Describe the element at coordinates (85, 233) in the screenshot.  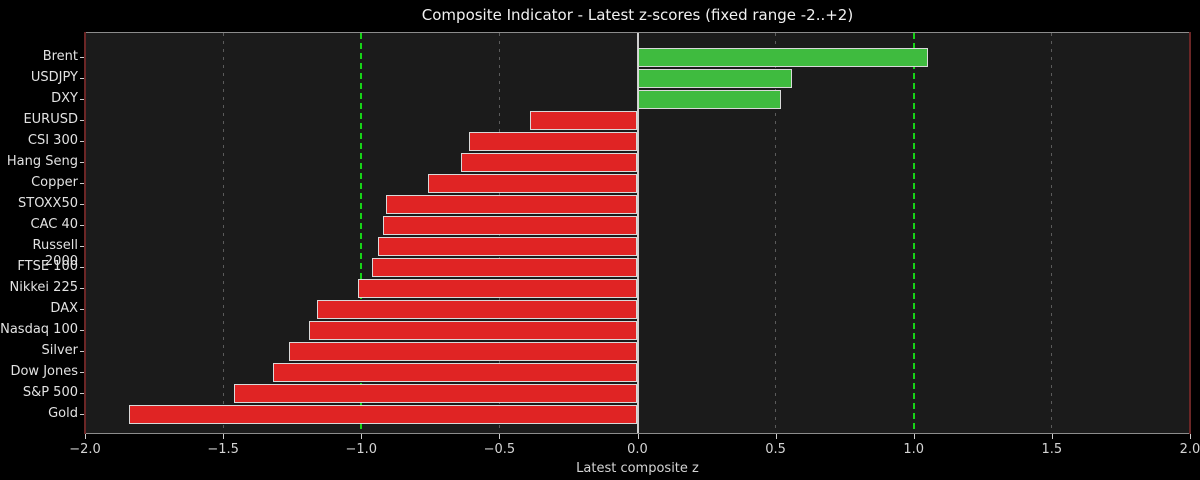
I see `left-spine` at that location.